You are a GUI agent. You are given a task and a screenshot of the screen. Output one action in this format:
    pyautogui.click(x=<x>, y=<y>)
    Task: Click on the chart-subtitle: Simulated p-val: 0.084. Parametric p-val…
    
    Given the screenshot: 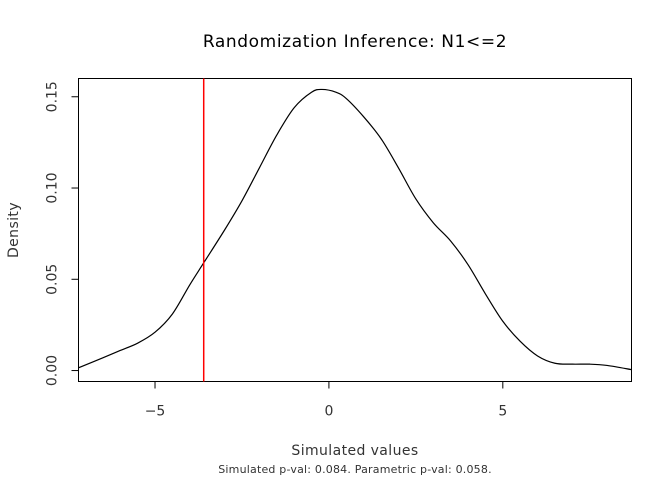 What is the action you would take?
    pyautogui.click(x=355, y=469)
    